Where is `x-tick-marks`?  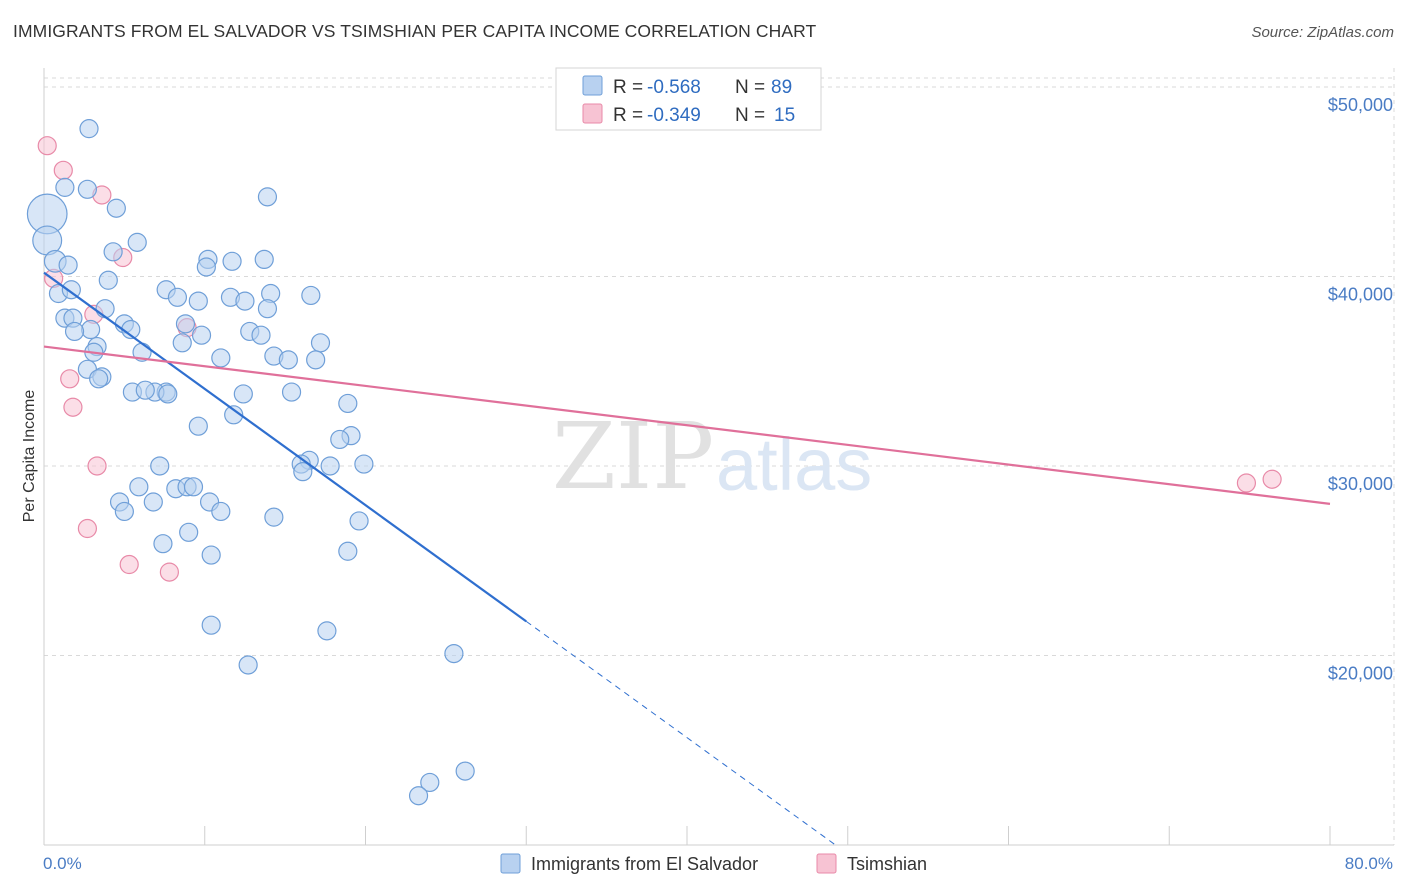 x-tick-marks is located at coordinates (687, 835).